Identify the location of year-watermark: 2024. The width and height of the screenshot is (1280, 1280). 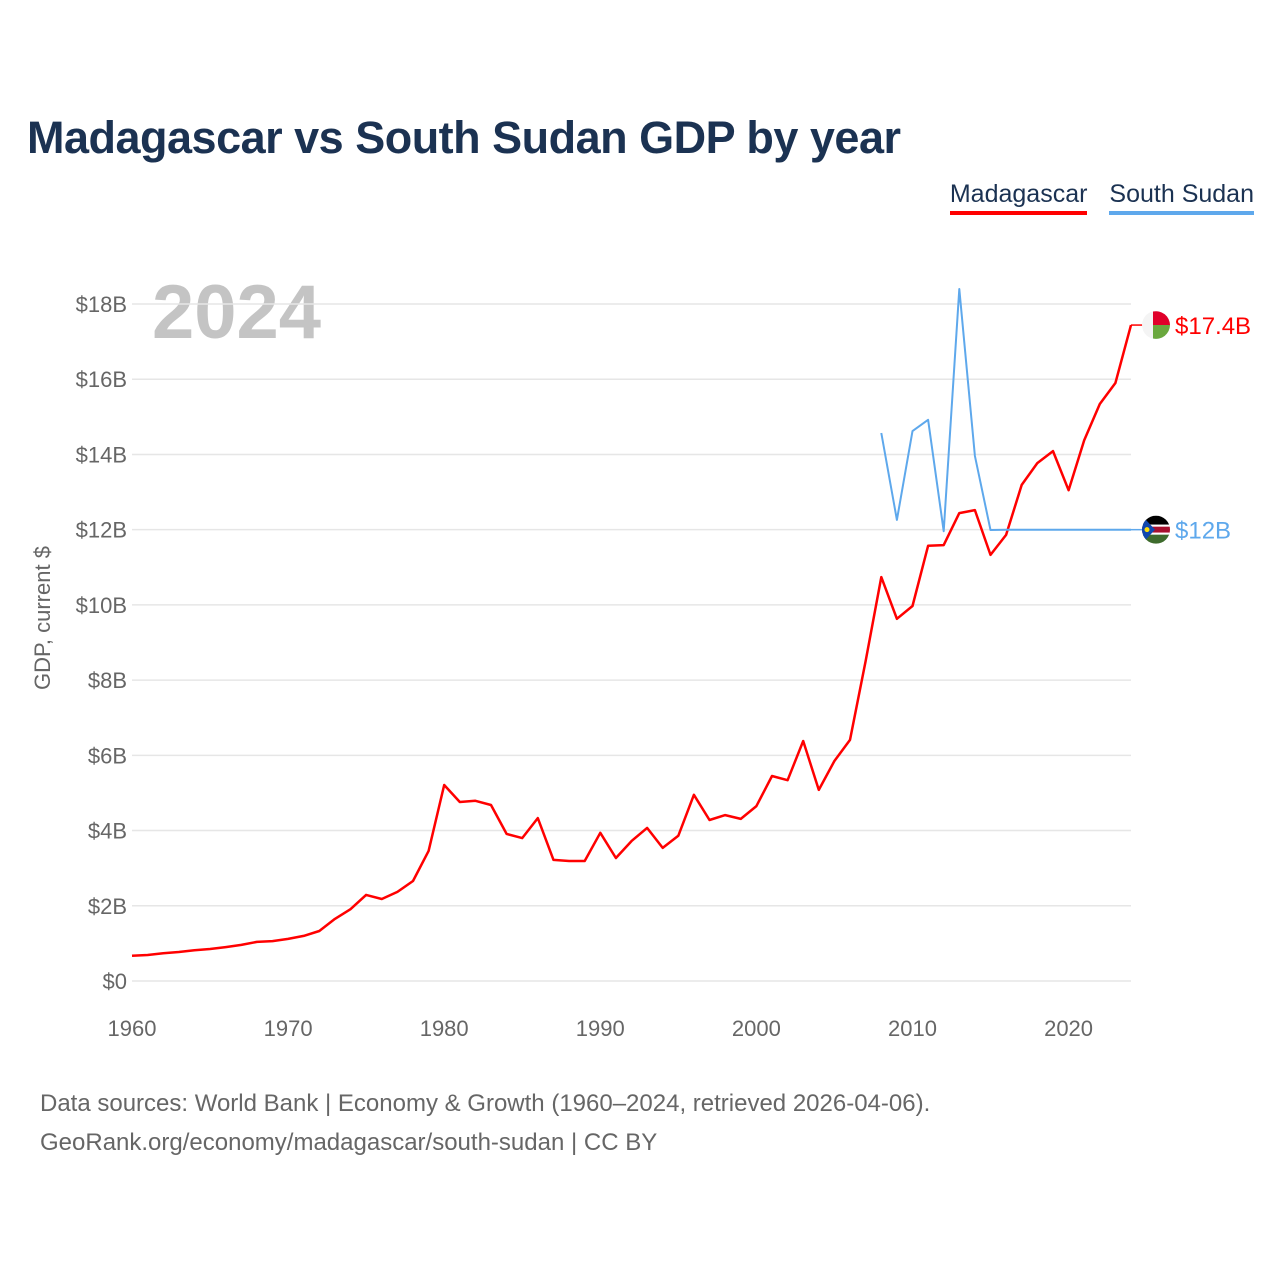
(236, 312).